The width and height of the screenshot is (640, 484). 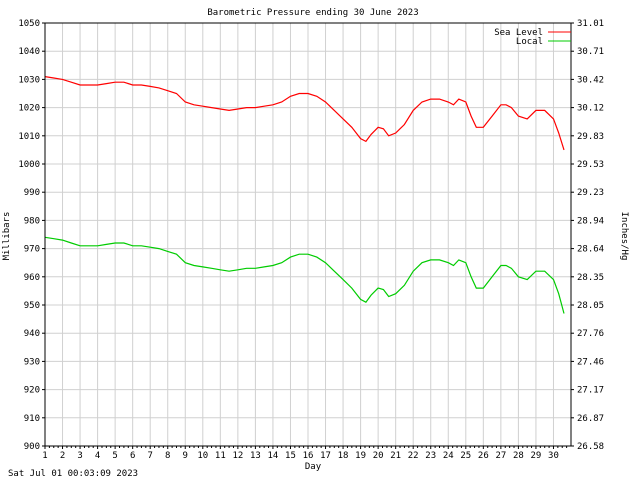 What do you see at coordinates (29, 109) in the screenshot?
I see `y-tick-label-left: 1020` at bounding box center [29, 109].